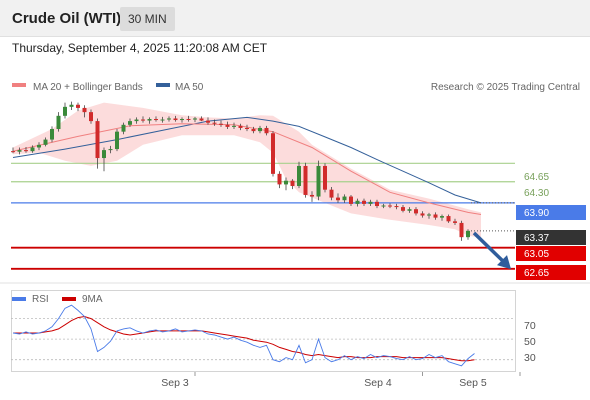  I want to click on chart-header: Crude Oil (WTI) 30 MIN, so click(295, 18).